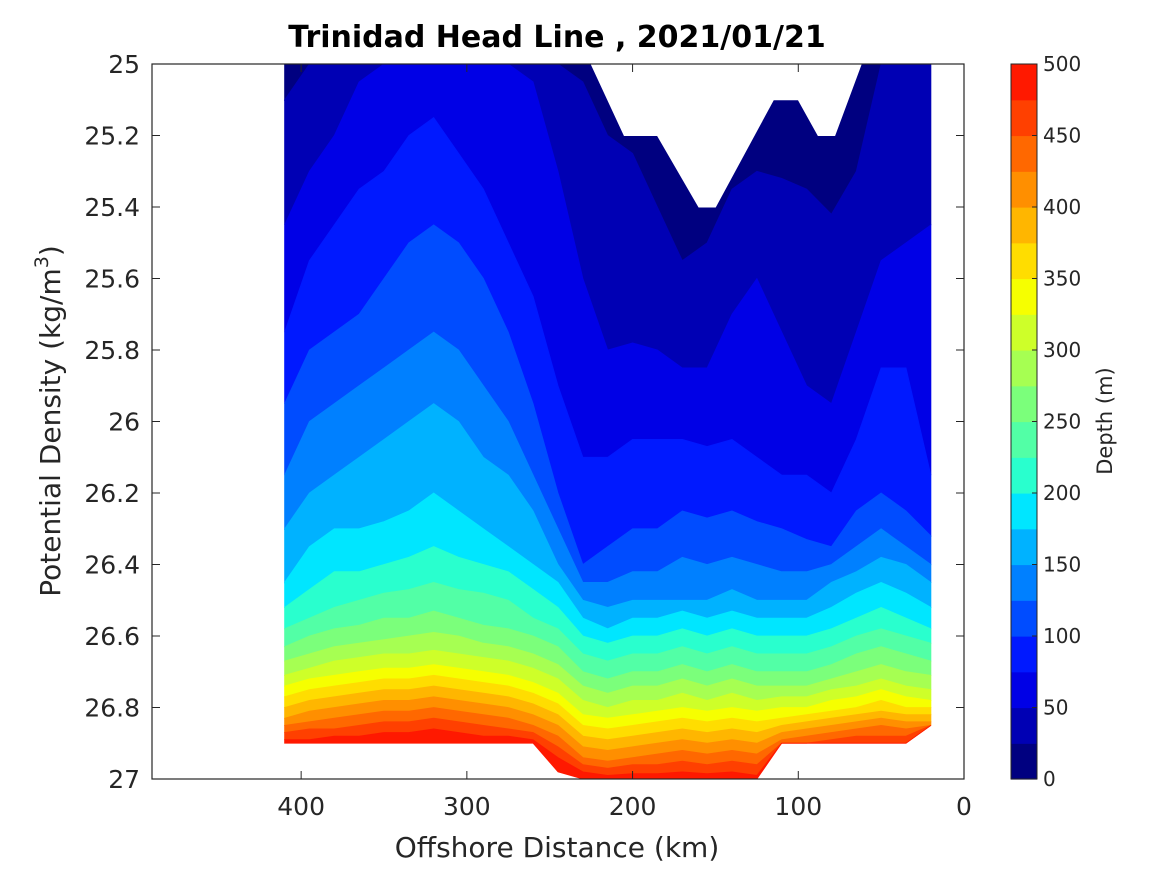  I want to click on colorbar-tick-label: 450, so click(1062, 136).